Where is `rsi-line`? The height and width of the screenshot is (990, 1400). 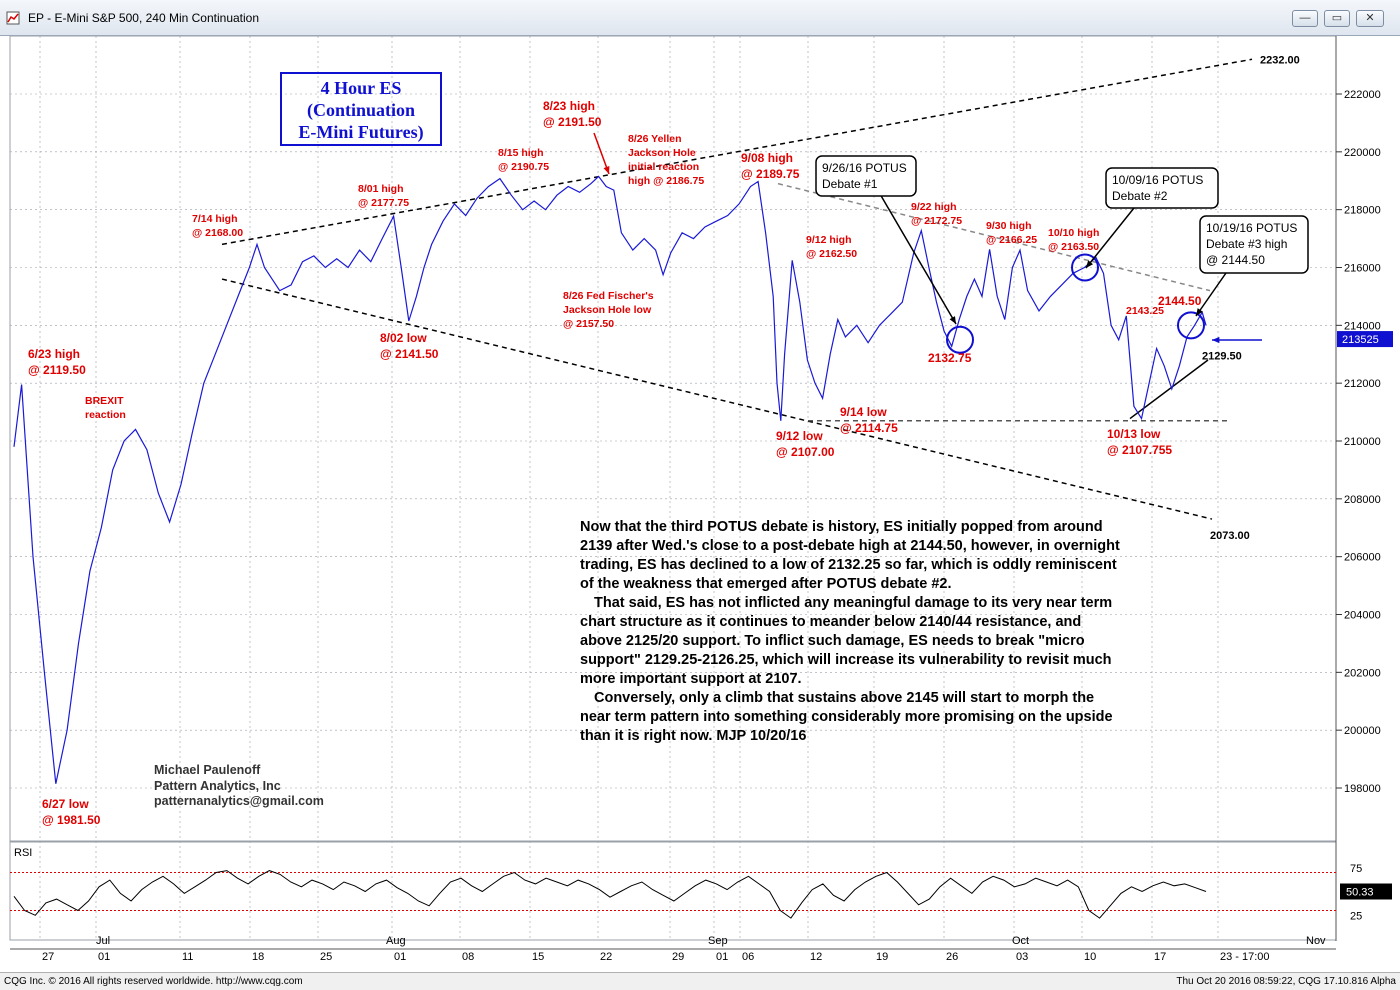
rsi-line is located at coordinates (610, 894).